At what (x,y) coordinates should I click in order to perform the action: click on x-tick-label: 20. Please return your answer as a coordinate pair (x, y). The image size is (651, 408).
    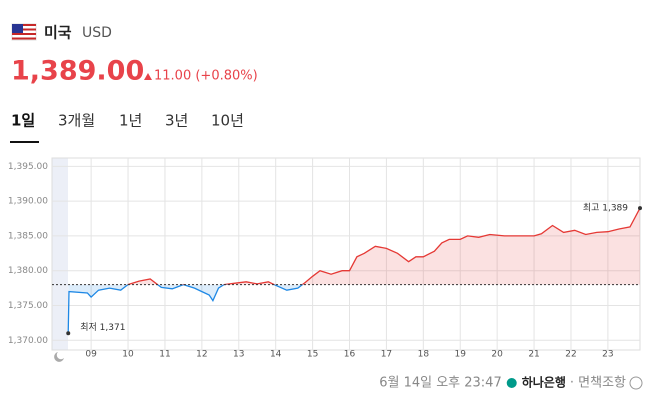
    Looking at the image, I should click on (497, 355).